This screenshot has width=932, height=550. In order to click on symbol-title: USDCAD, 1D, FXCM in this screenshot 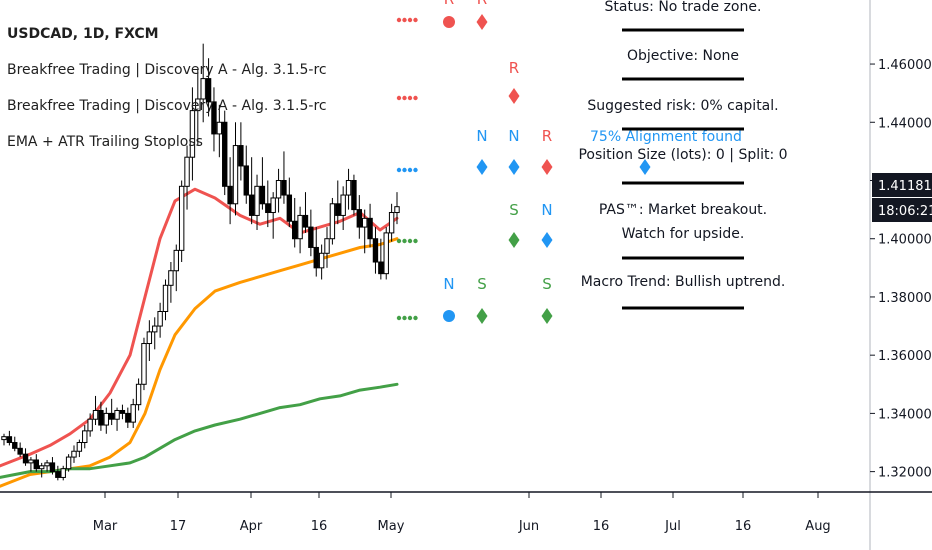, I will do `click(83, 34)`.